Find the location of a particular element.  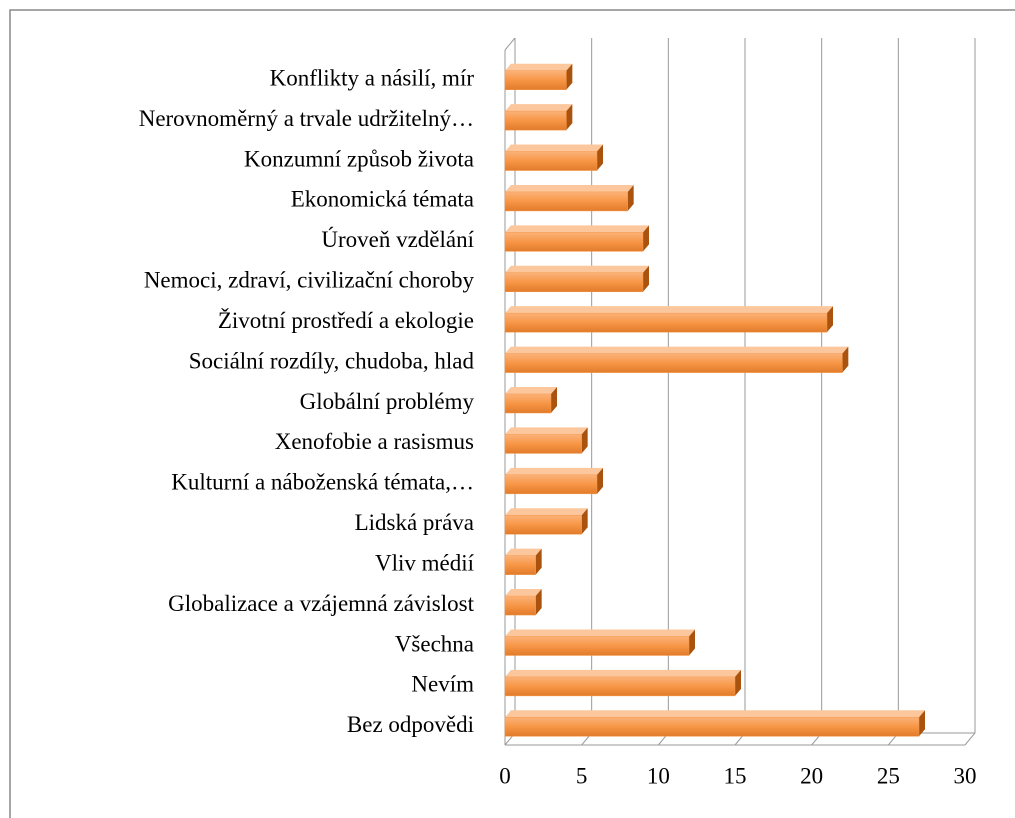

y-tick-label: Sociální rozdíly, chudoba, hlad is located at coordinates (332, 360).